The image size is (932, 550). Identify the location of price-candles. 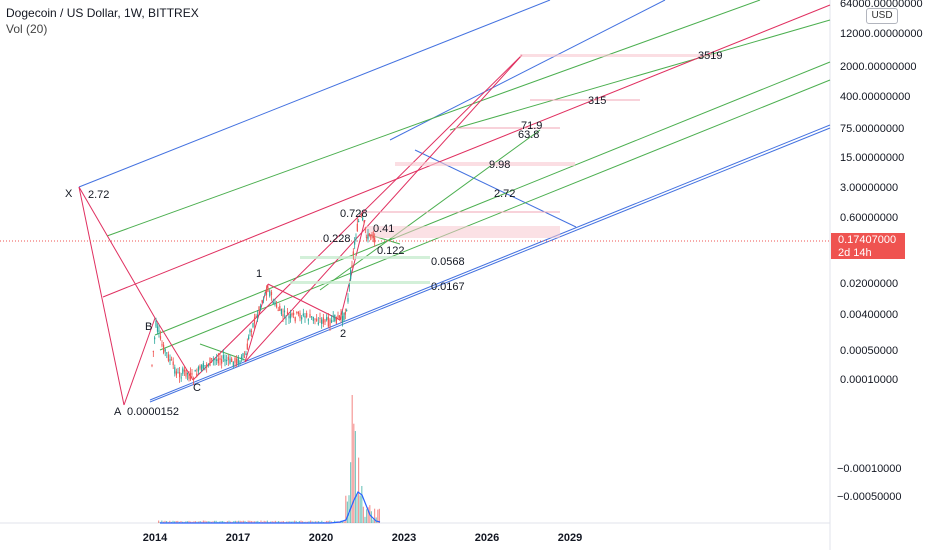
(263, 298).